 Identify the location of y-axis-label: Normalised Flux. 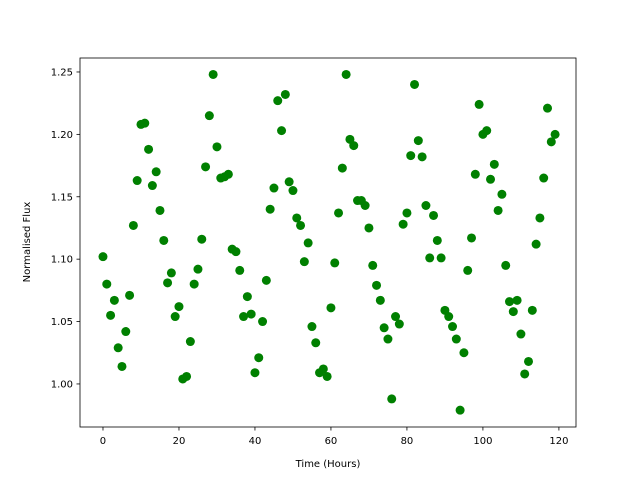
(27, 242).